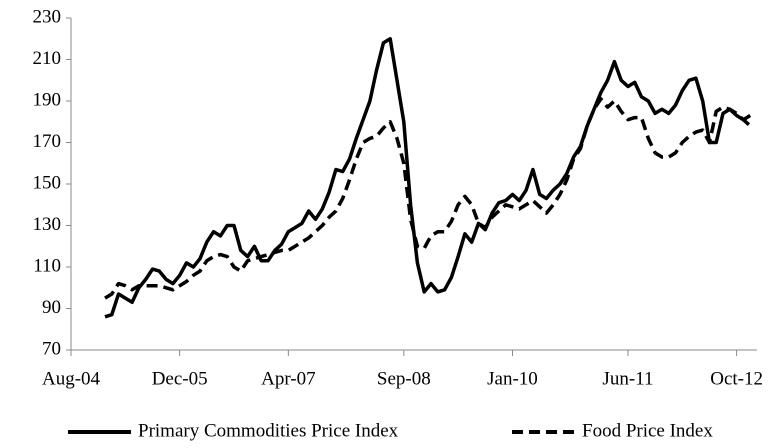  Describe the element at coordinates (647, 430) in the screenshot. I see `legend-label: Food Price Index` at that location.